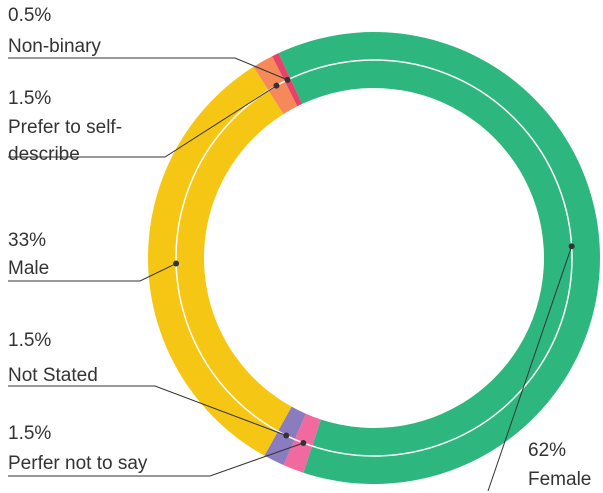 The width and height of the screenshot is (603, 493). What do you see at coordinates (54, 46) in the screenshot?
I see `legend-label: Non-binary` at bounding box center [54, 46].